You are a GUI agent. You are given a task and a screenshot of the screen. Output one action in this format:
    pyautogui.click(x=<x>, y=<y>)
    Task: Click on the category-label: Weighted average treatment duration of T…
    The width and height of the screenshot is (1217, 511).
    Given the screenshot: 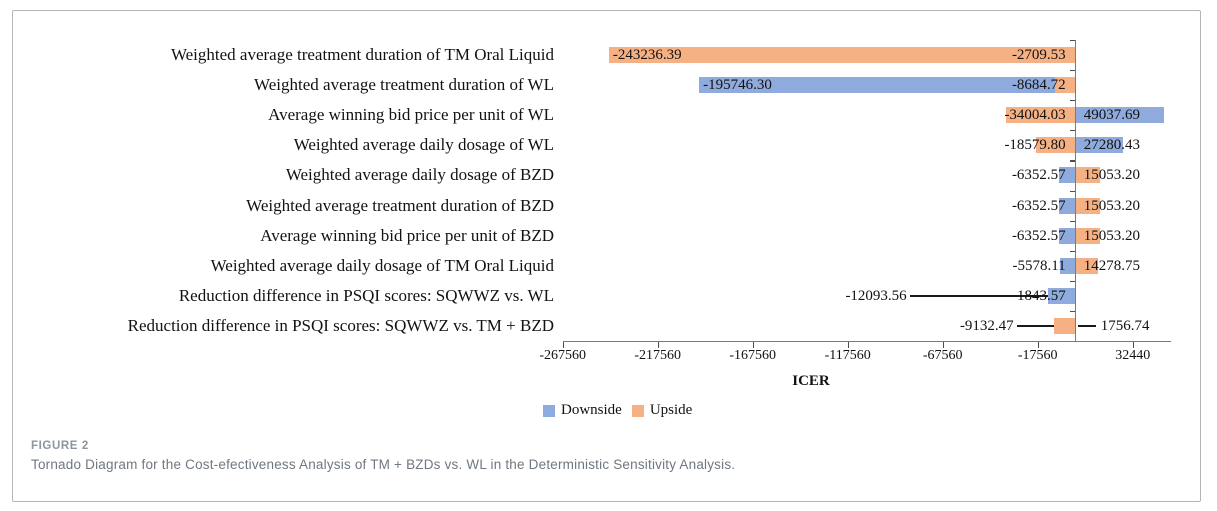 What is the action you would take?
    pyautogui.click(x=362, y=54)
    